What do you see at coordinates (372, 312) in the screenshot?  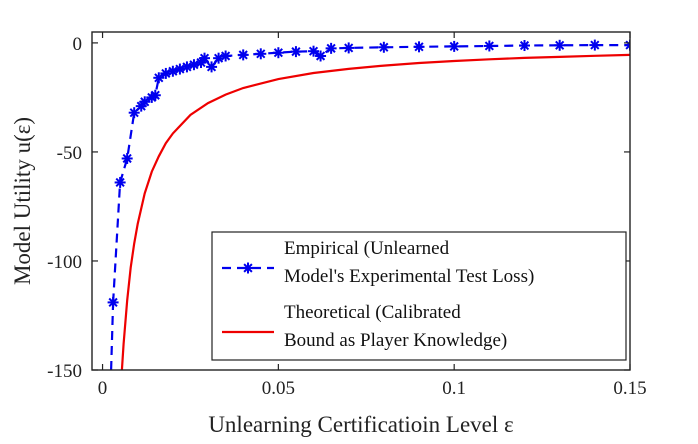 I see `legend-label-line-1: Theoretical (Calibrated` at bounding box center [372, 312].